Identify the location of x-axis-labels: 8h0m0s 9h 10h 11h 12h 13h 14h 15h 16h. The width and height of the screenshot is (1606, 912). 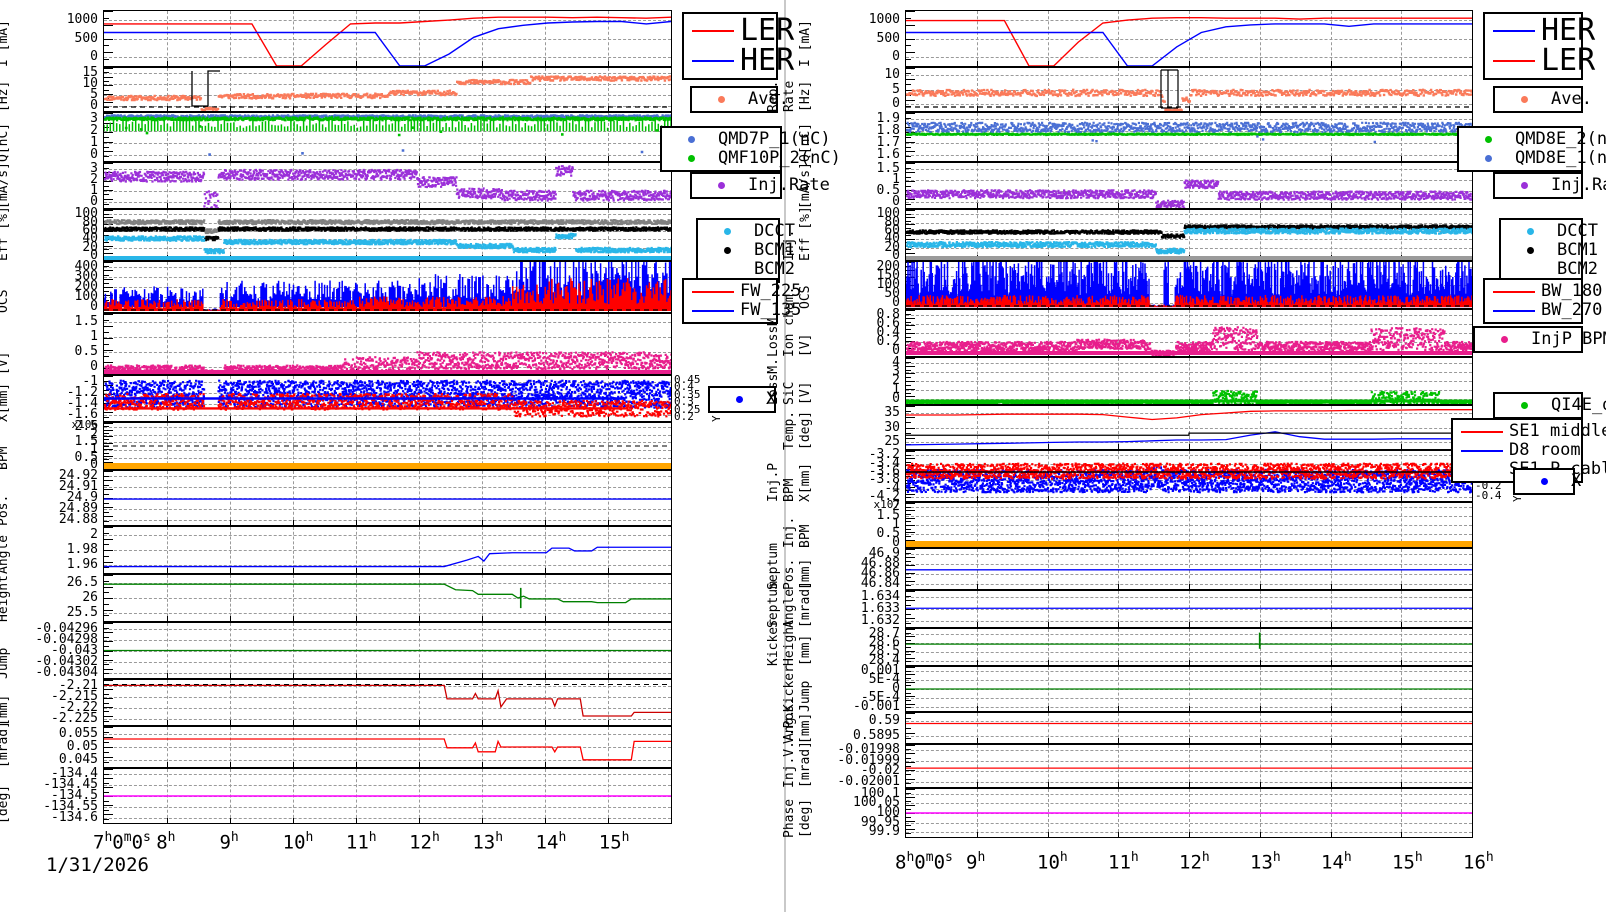
(1196, 863).